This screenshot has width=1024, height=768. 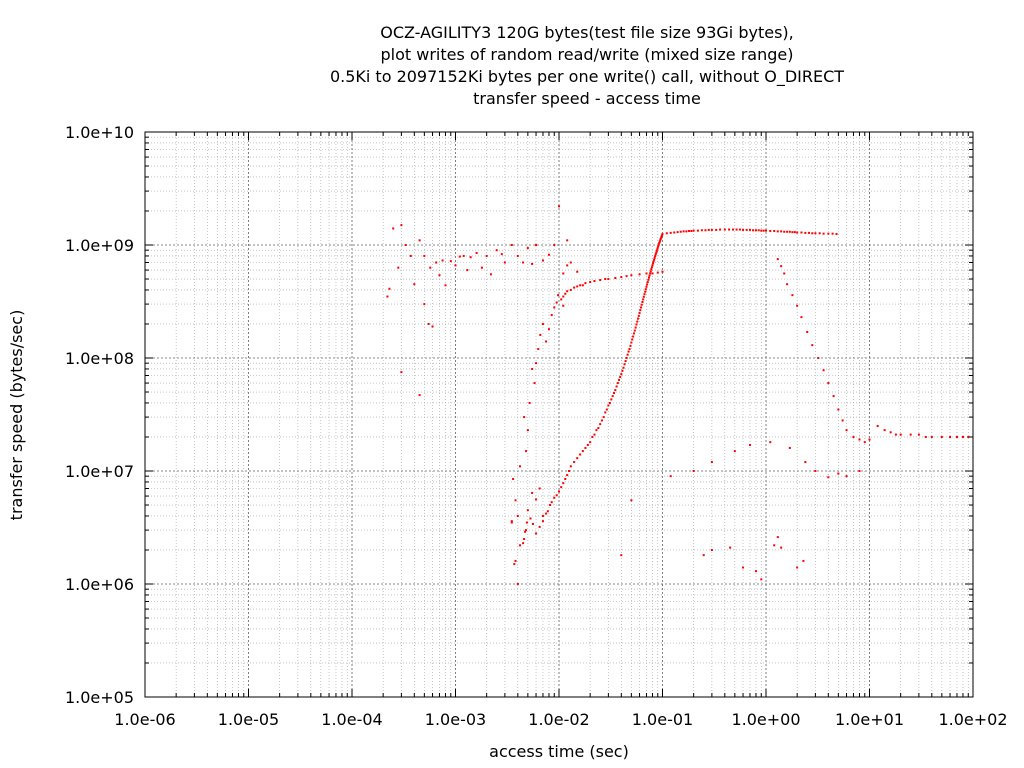 What do you see at coordinates (99, 132) in the screenshot?
I see `y-tick-label: 1.0e+10` at bounding box center [99, 132].